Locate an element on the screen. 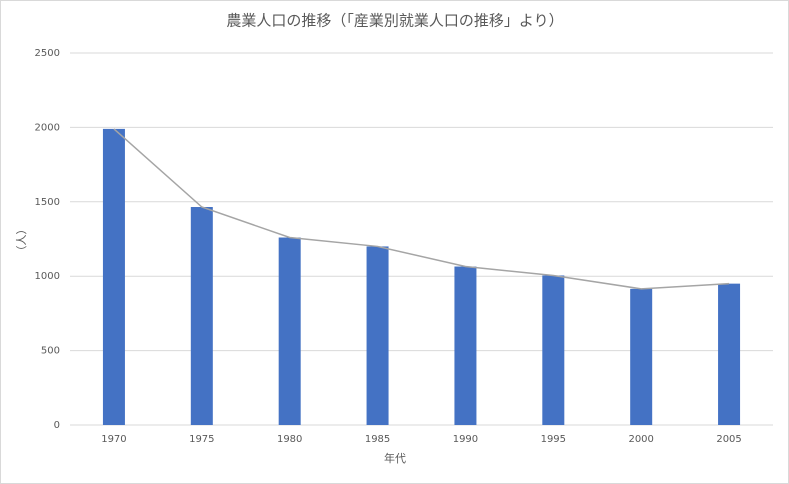 Image resolution: width=789 pixels, height=484 pixels. x-tick-label: 1990 is located at coordinates (465, 439).